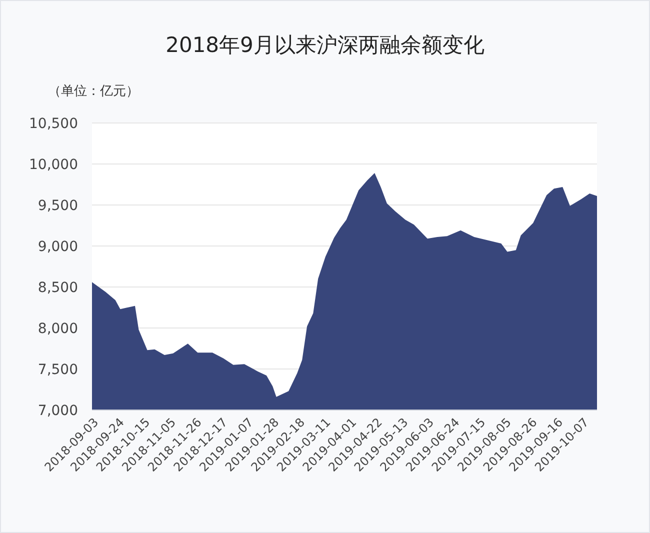 Image resolution: width=650 pixels, height=533 pixels. Describe the element at coordinates (58, 370) in the screenshot. I see `y-tick-label: 7,500` at that location.